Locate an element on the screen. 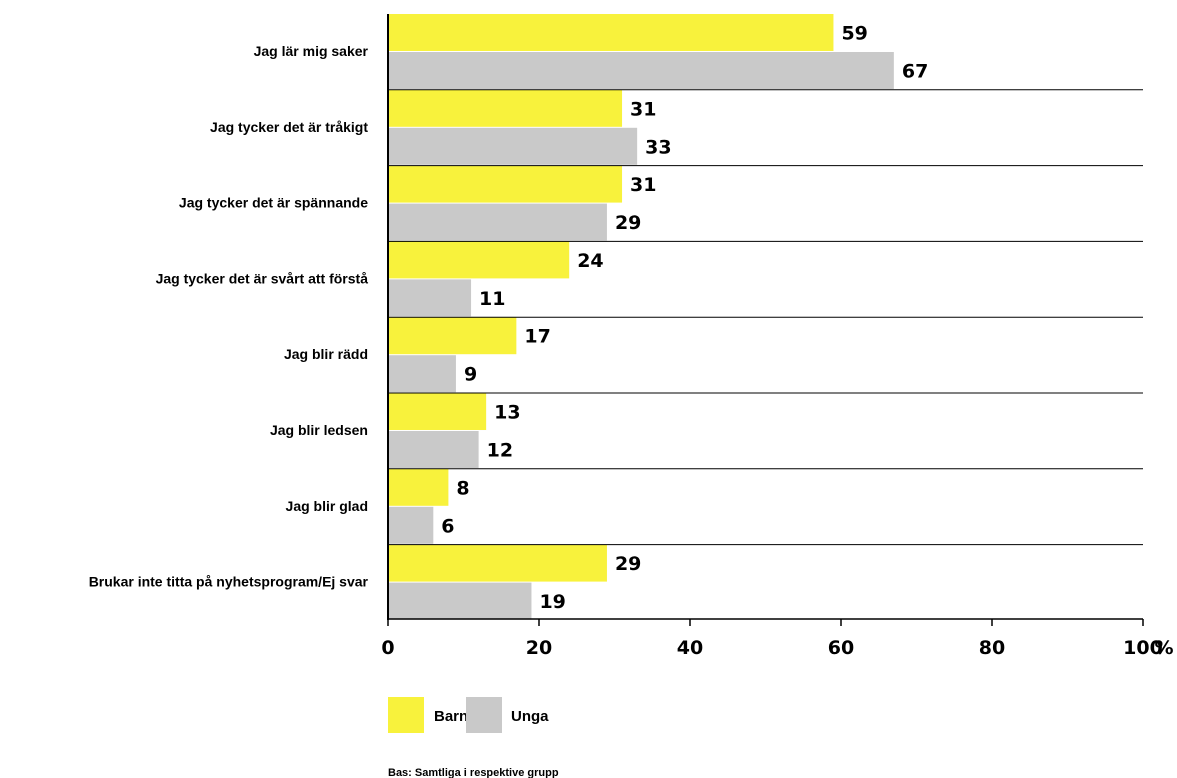 The height and width of the screenshot is (778, 1177). value-label-unga-2: 29 is located at coordinates (628, 223).